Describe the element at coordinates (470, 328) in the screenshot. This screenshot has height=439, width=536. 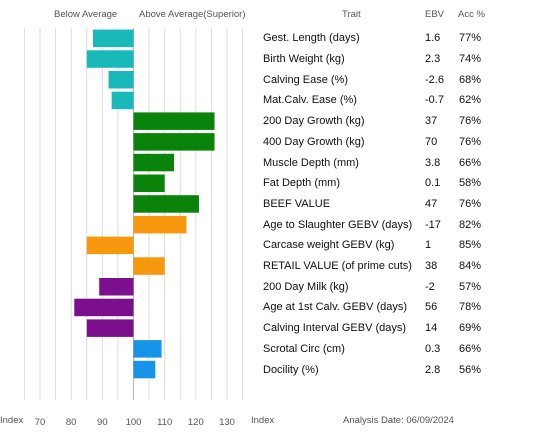
I see `acc-value: 69%` at that location.